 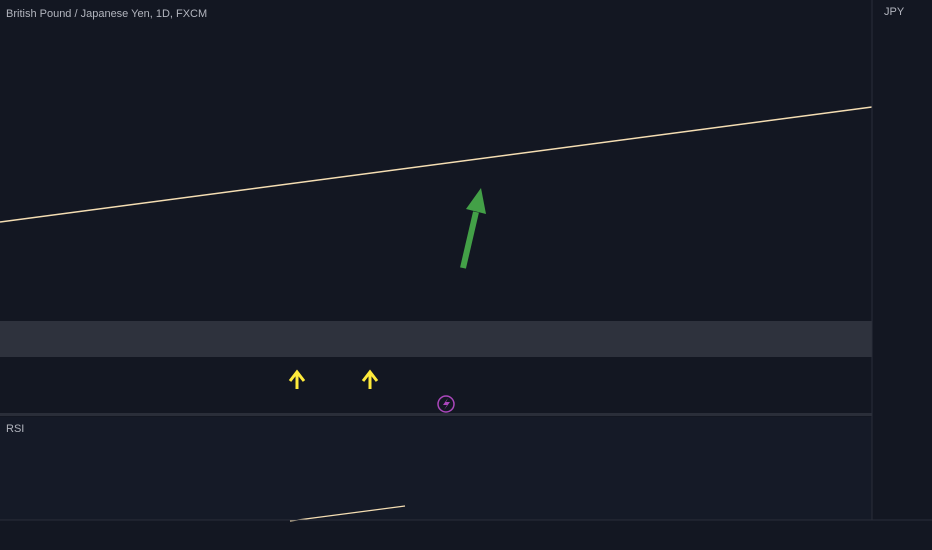 I want to click on chart-title: British Pound / Japanese Yen, 1D, FXCM, so click(x=106, y=14).